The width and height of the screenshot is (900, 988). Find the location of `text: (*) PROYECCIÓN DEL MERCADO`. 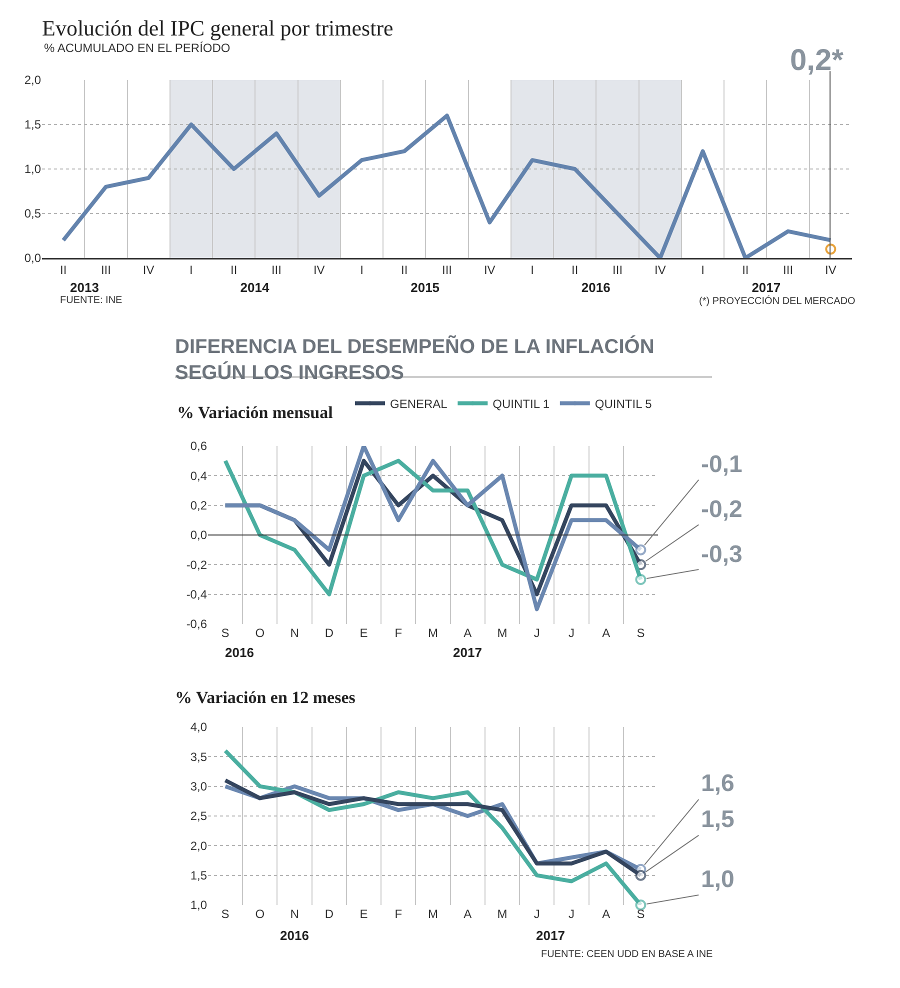

text: (*) PROYECCIÓN DEL MERCADO is located at coordinates (777, 301).